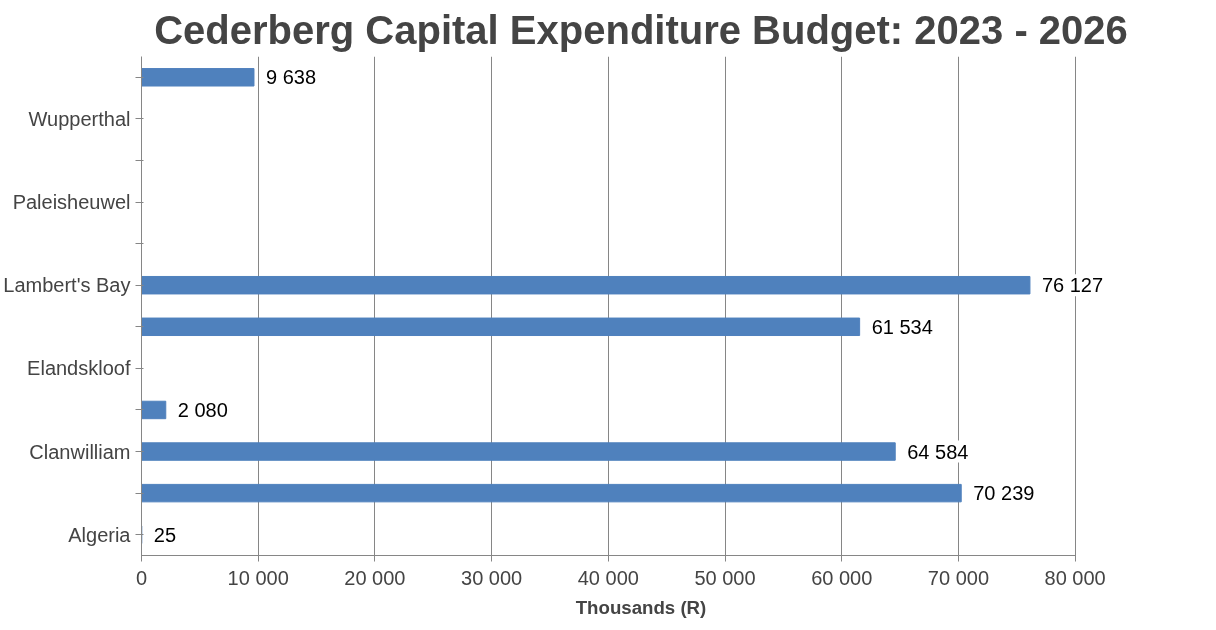 The width and height of the screenshot is (1216, 630). I want to click on data-label: 2 080, so click(202, 409).